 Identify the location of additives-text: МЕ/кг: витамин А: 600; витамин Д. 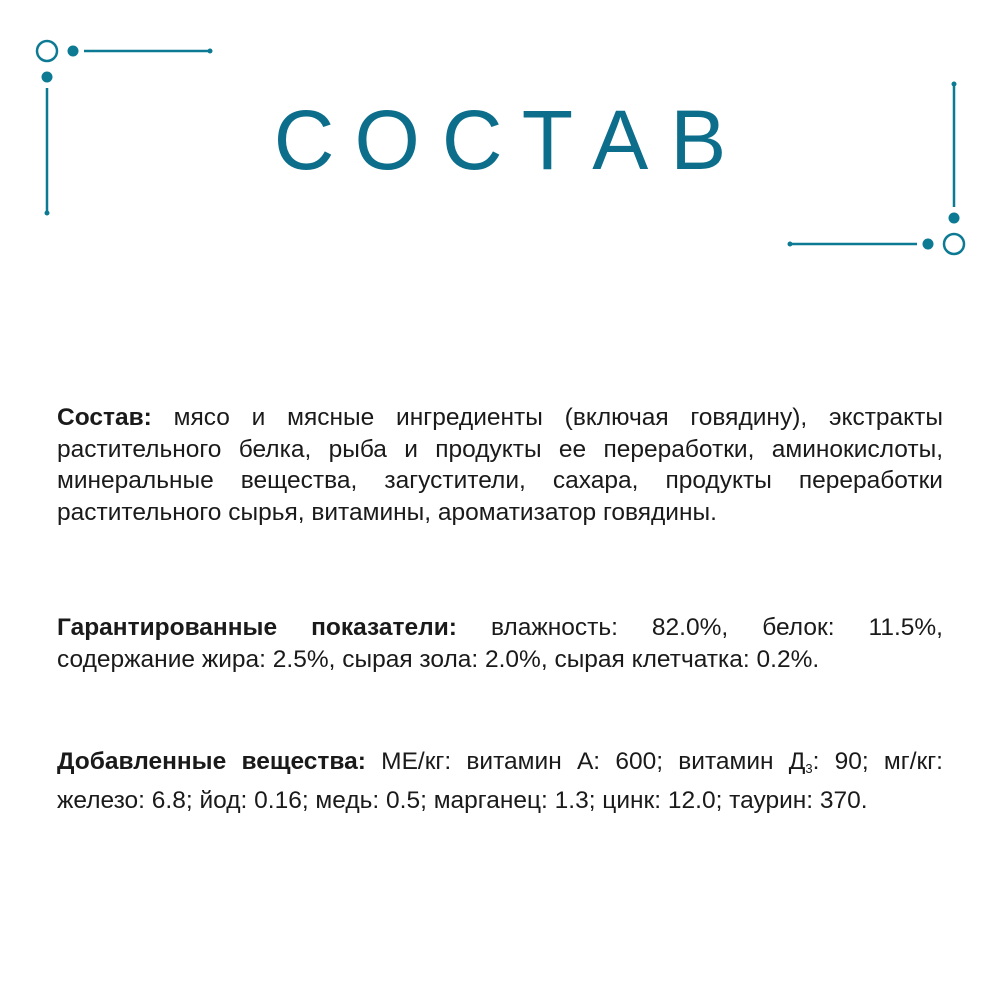
(585, 761).